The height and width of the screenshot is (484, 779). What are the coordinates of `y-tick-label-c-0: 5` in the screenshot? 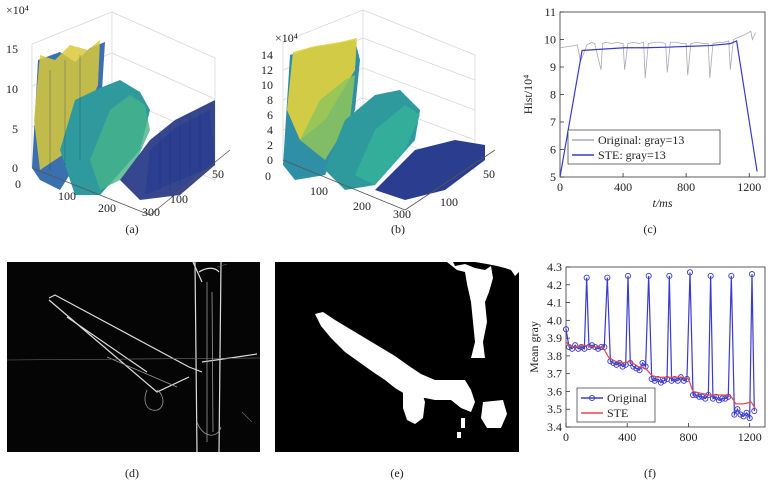 It's located at (553, 177).